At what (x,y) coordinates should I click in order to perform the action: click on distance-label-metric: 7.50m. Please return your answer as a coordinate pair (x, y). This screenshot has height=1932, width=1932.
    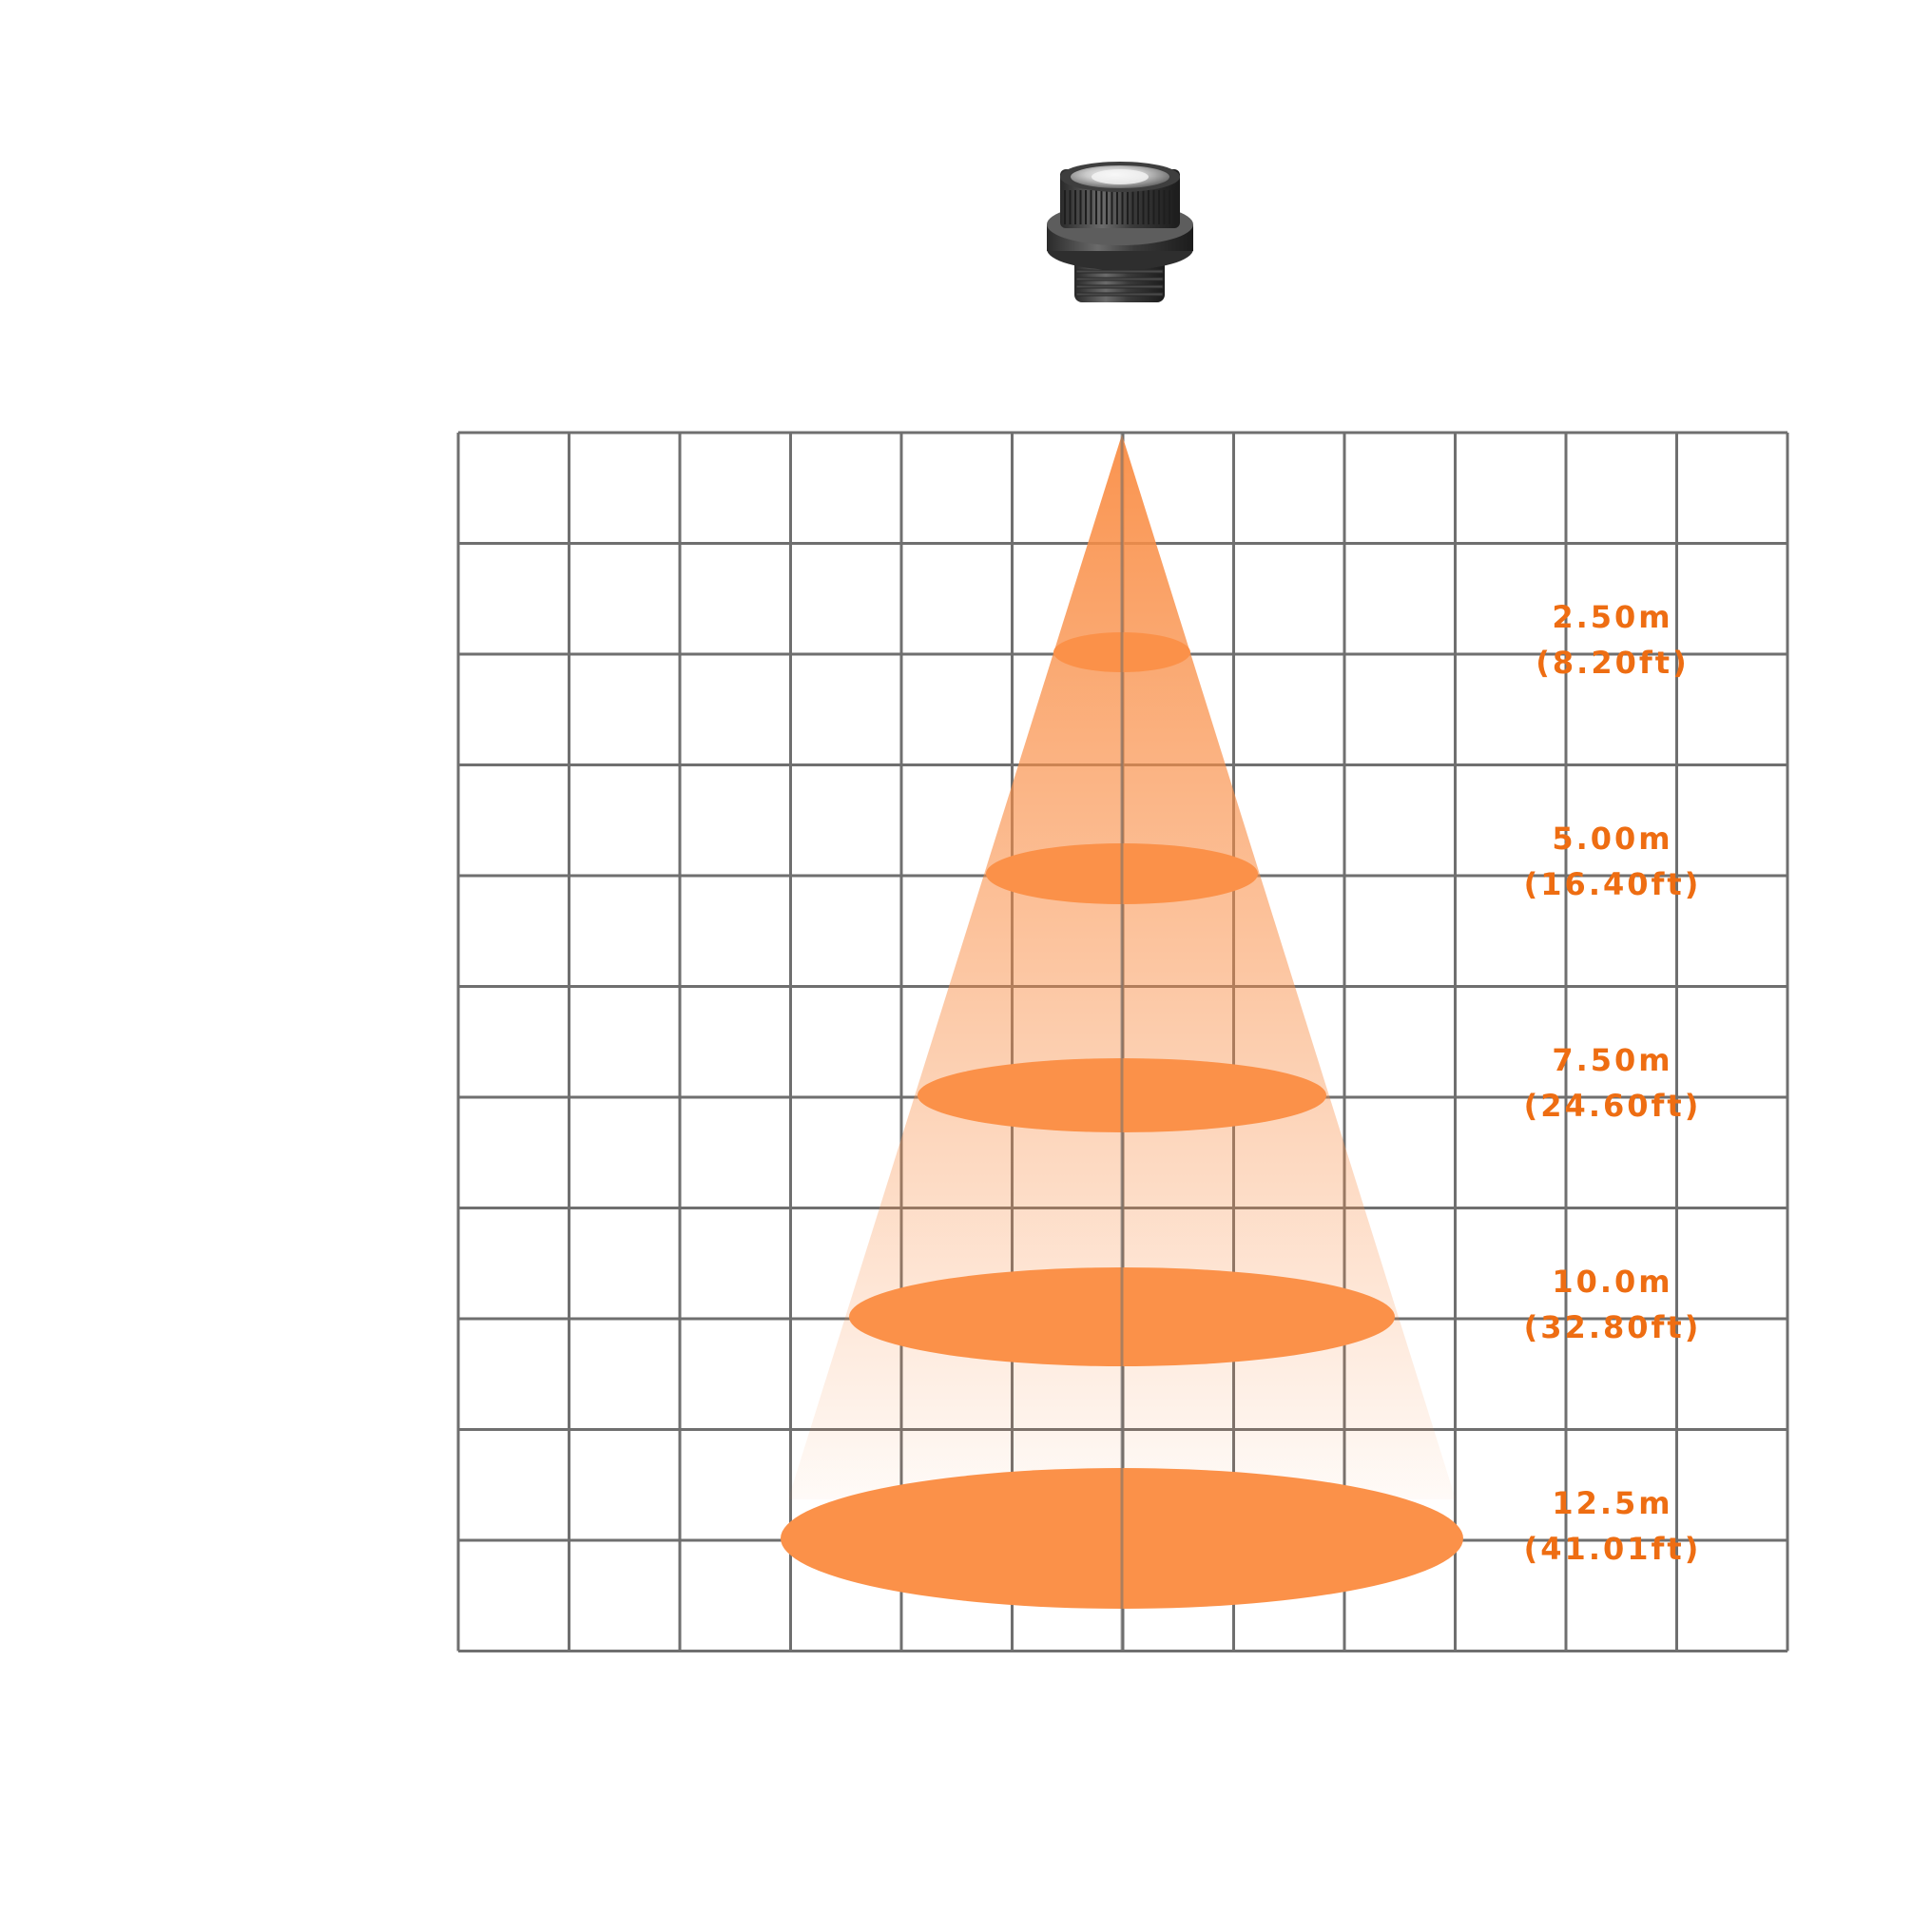
    Looking at the image, I should click on (1612, 1060).